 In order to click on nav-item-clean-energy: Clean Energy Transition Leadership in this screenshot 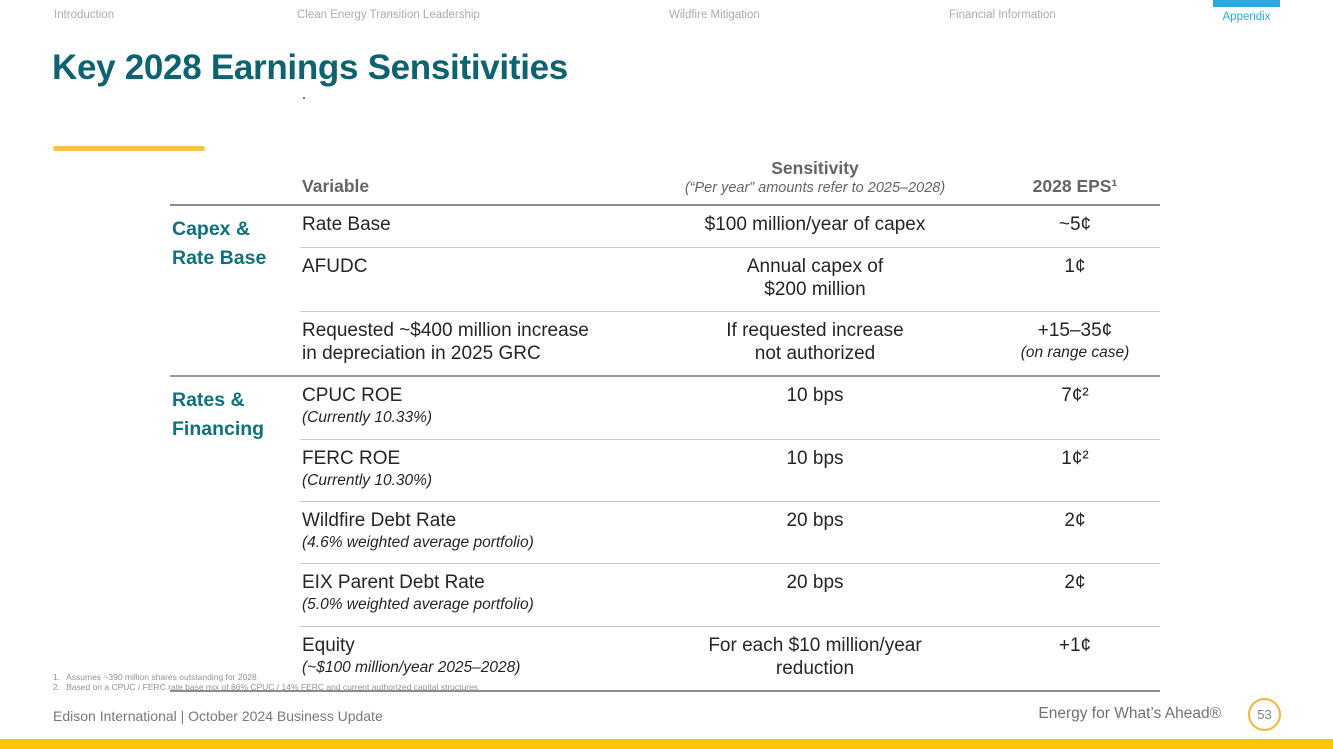, I will do `click(388, 15)`.